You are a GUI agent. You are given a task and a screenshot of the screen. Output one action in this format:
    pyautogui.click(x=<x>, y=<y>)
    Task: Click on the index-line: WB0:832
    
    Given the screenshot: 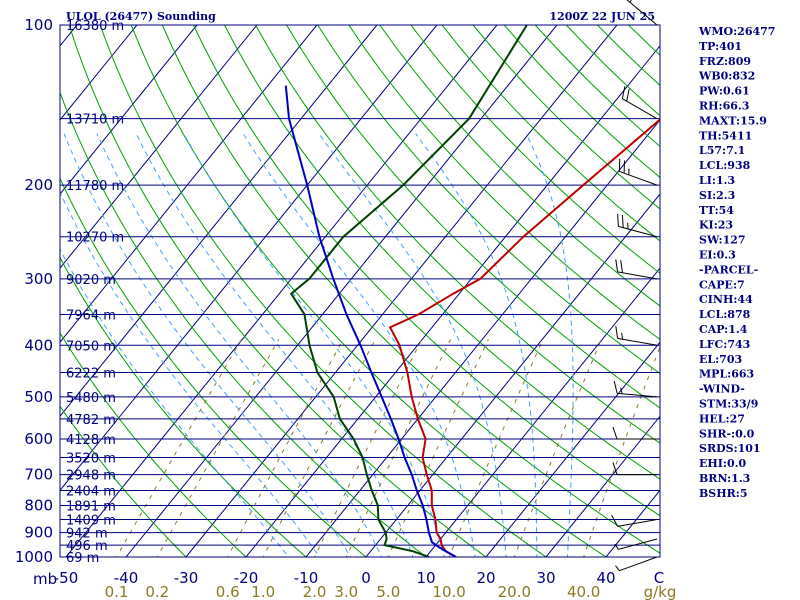 What is the action you would take?
    pyautogui.click(x=726, y=76)
    